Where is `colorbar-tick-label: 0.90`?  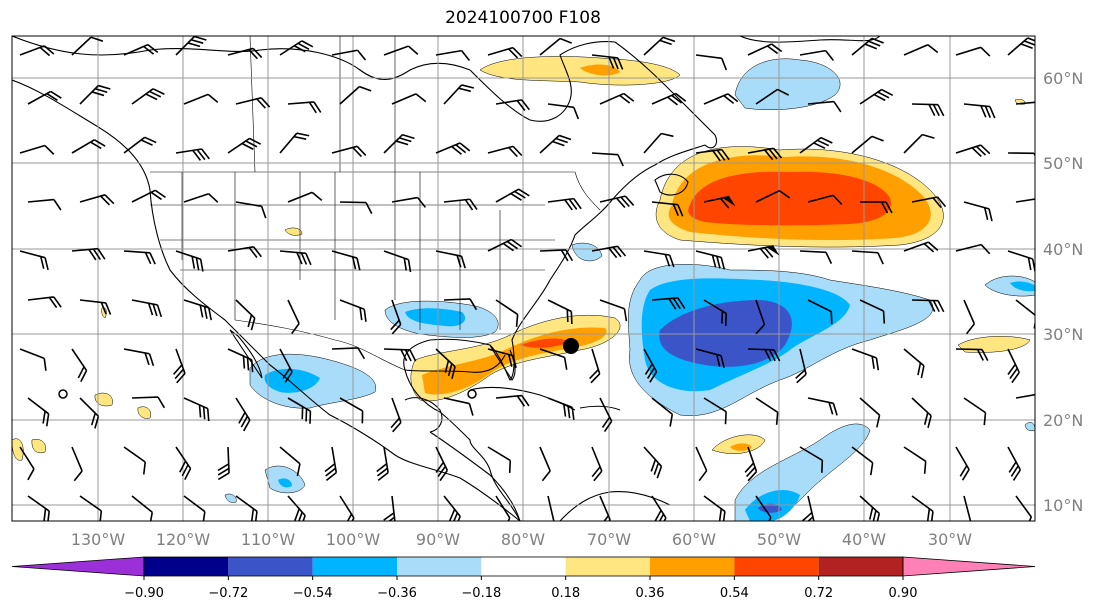 colorbar-tick-label: 0.90 is located at coordinates (903, 593).